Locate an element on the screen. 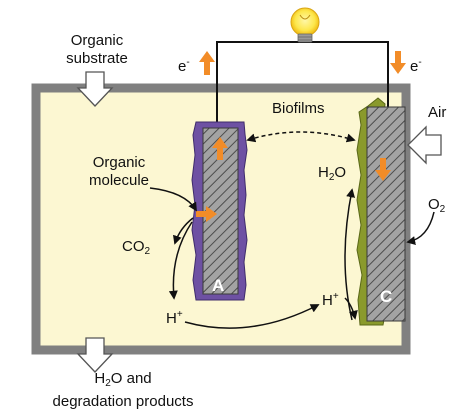 The height and width of the screenshot is (415, 474). proton-to-cathode-arrow is located at coordinates (351, 308).